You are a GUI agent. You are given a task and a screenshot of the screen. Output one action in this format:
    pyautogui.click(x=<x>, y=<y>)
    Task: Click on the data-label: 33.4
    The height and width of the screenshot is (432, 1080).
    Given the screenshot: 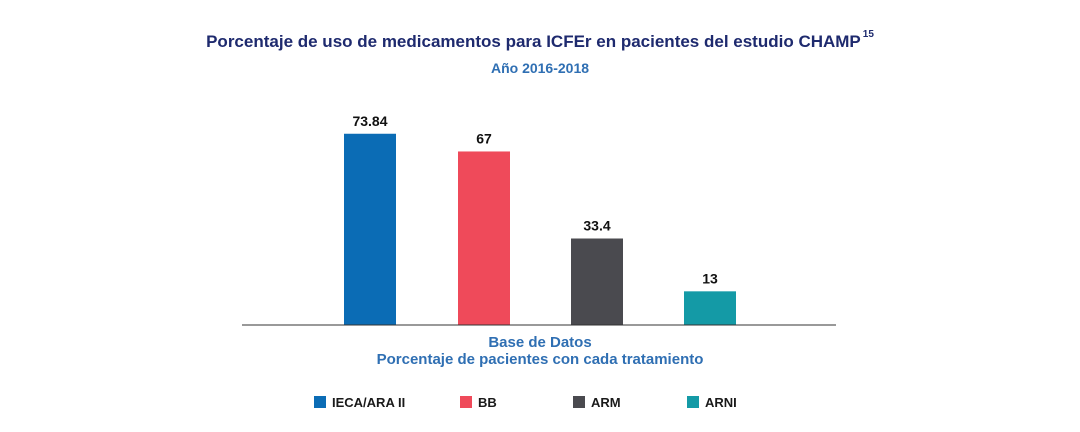 What is the action you would take?
    pyautogui.click(x=596, y=225)
    